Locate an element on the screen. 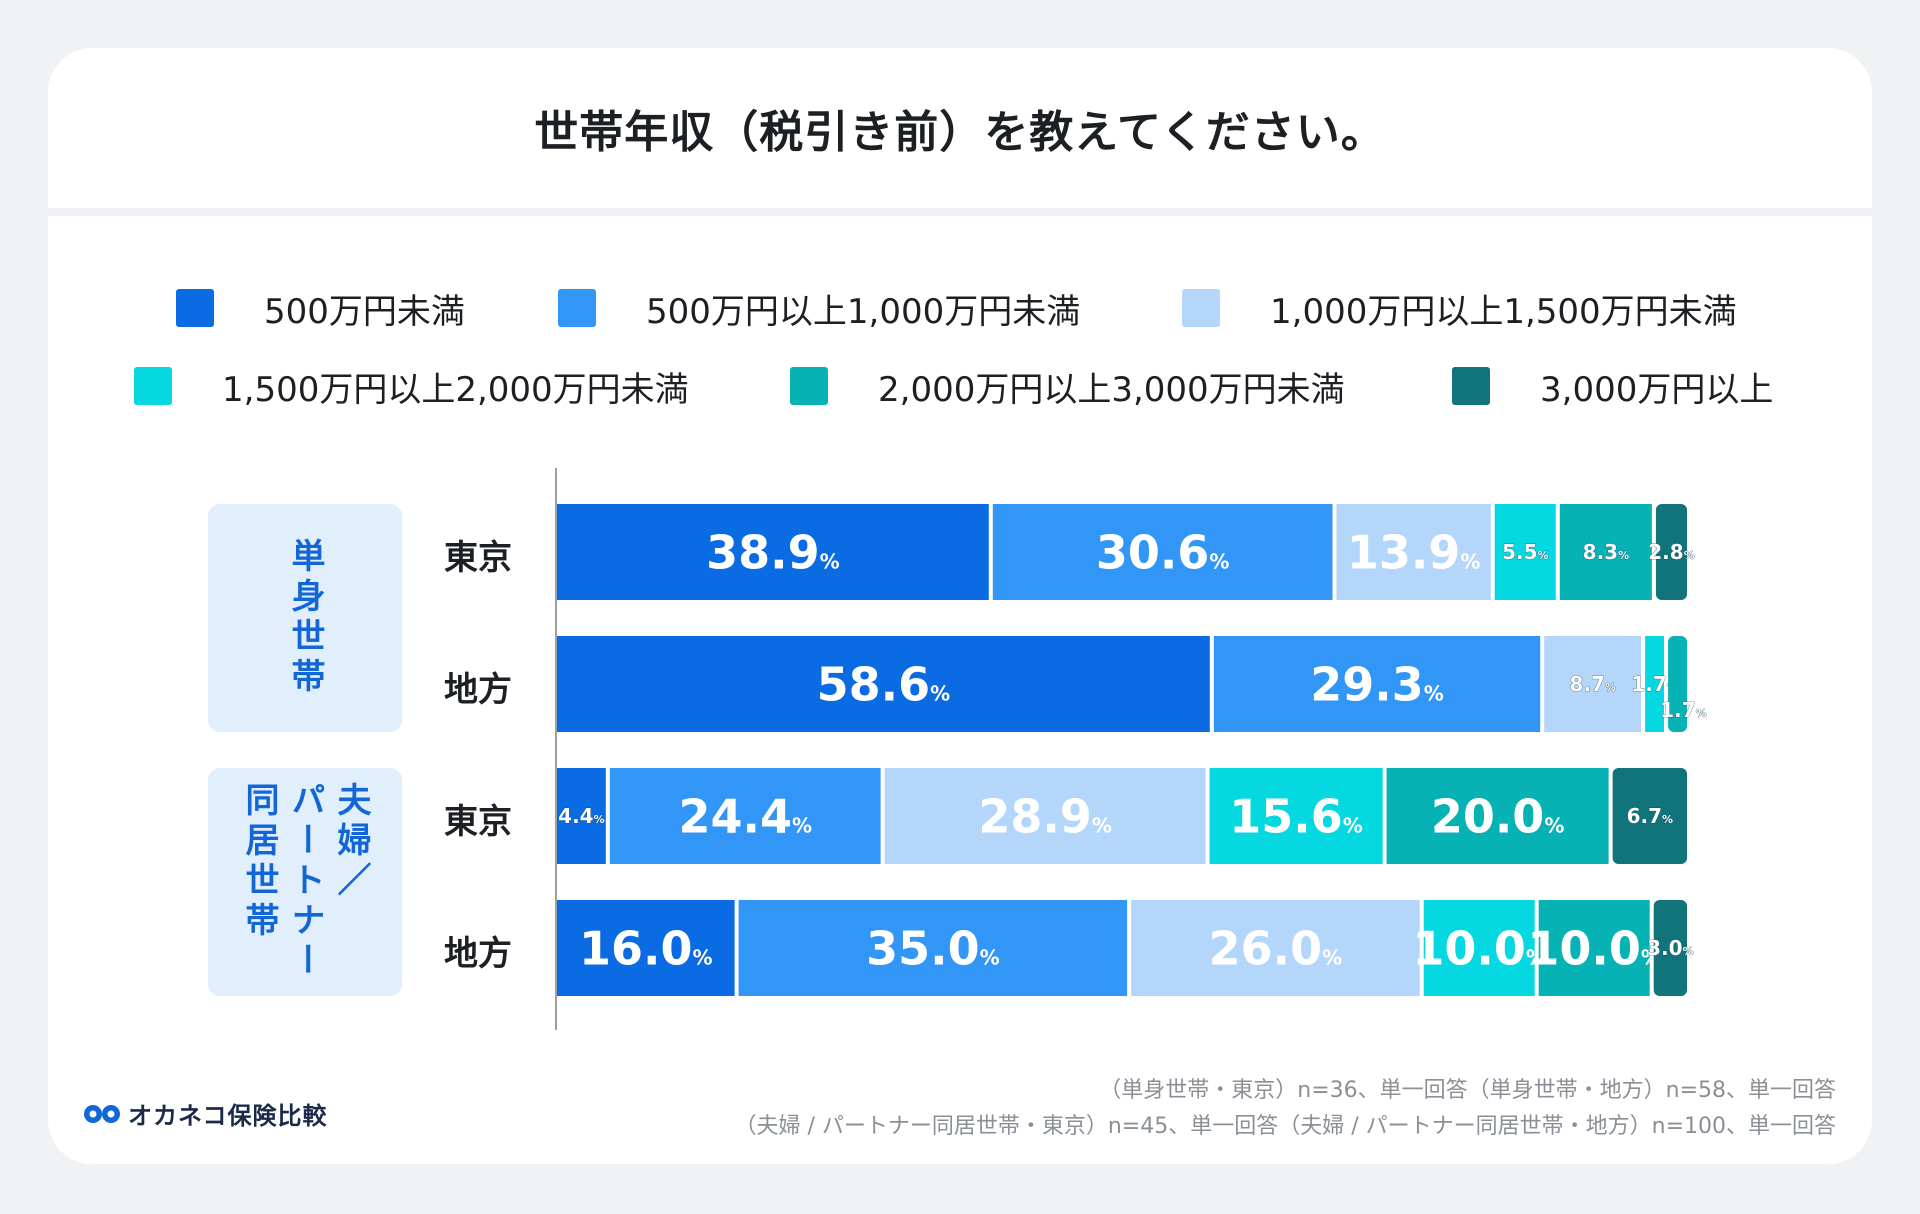 The width and height of the screenshot is (1920, 1214). legend-item-1000to1500: 1,000万円以上1,500万円未満 is located at coordinates (1459, 309).